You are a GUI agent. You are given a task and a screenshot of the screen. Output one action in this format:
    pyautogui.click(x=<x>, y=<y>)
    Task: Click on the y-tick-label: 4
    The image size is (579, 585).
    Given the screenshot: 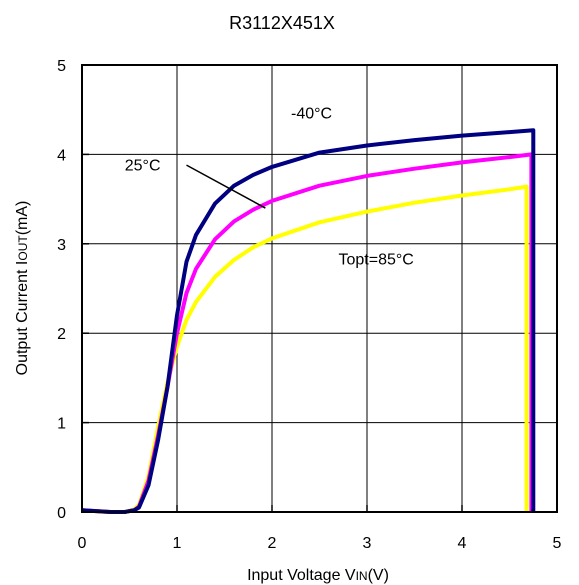 What is the action you would take?
    pyautogui.click(x=61, y=155)
    